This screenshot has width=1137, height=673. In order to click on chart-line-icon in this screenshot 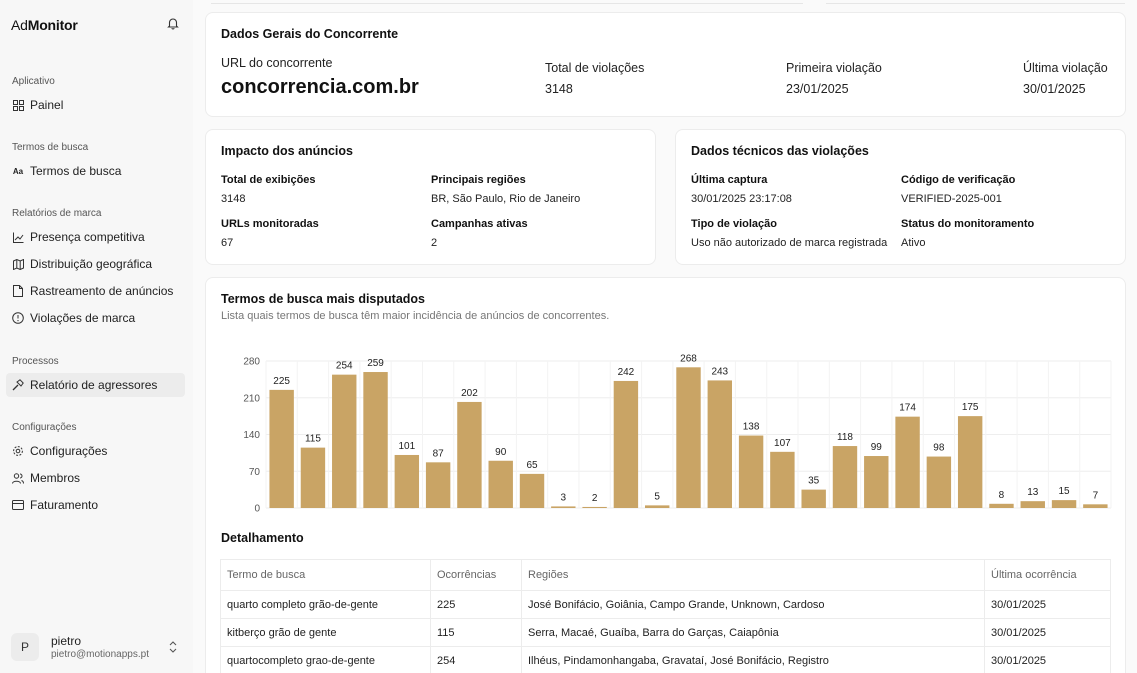, I will do `click(18, 237)`.